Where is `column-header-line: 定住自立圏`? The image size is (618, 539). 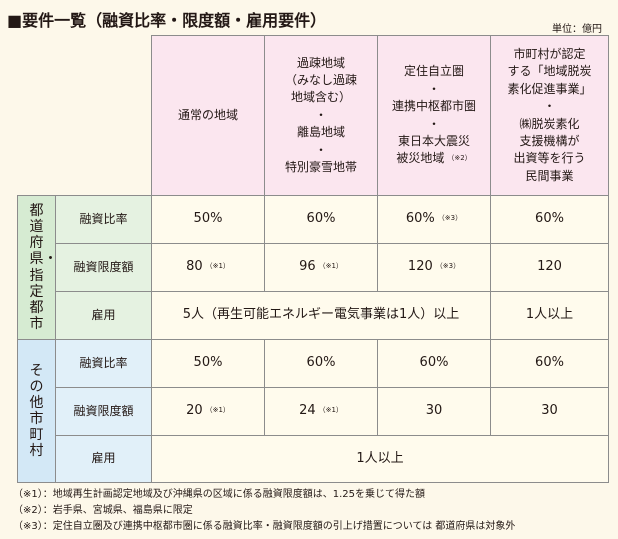
column-header-line: 定住自立圏 is located at coordinates (433, 71).